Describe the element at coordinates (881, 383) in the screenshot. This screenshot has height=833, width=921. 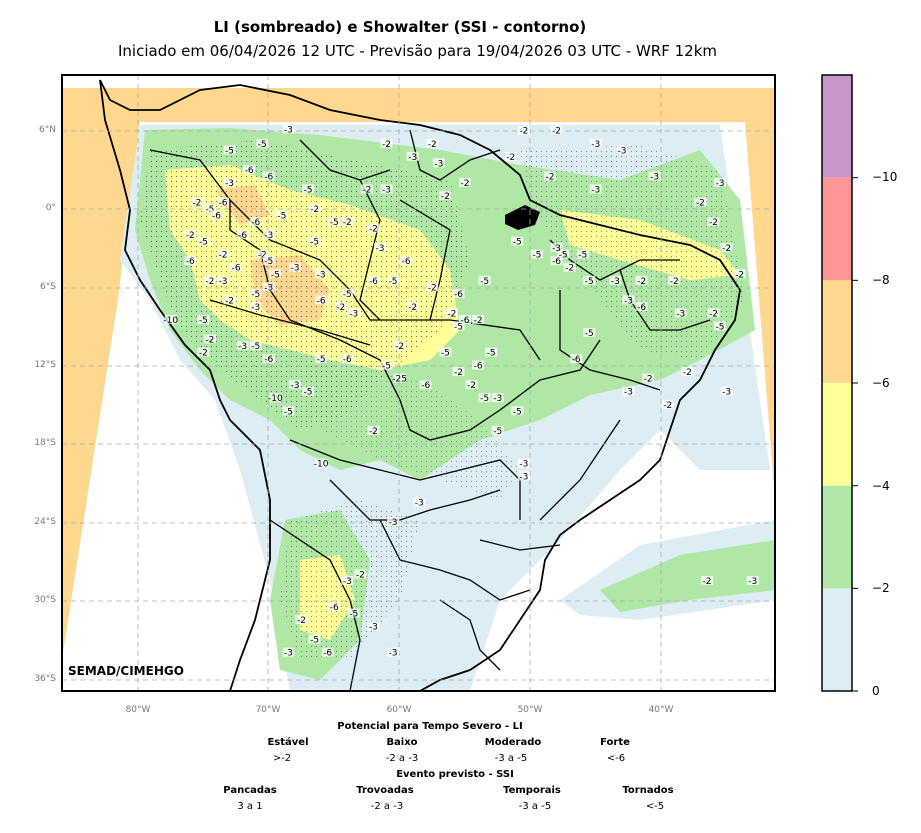
I see `colorbar-tick-6: −6` at that location.